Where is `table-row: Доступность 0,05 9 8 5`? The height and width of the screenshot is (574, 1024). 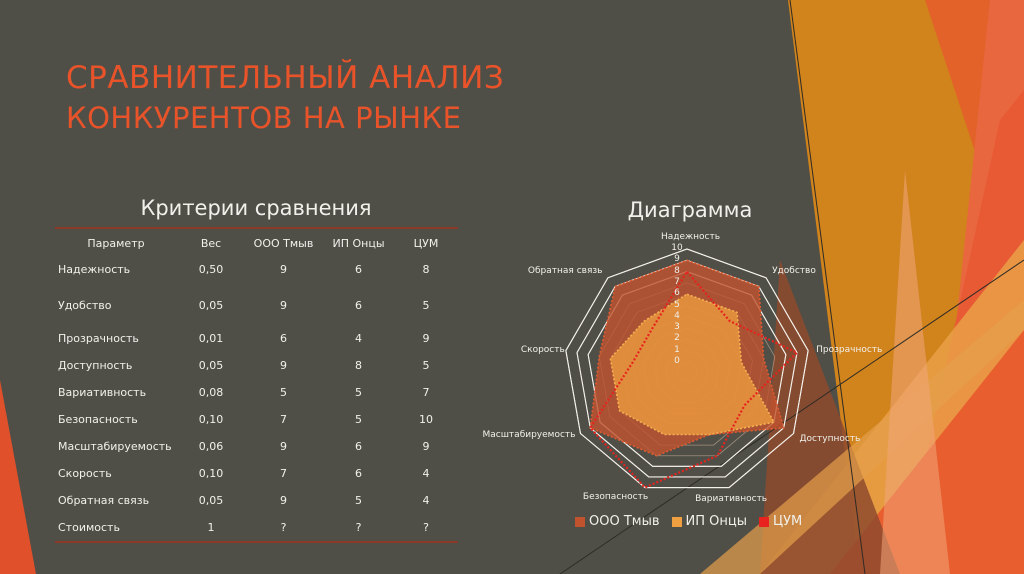
table-row: Доступность 0,05 9 8 5 is located at coordinates (256, 365).